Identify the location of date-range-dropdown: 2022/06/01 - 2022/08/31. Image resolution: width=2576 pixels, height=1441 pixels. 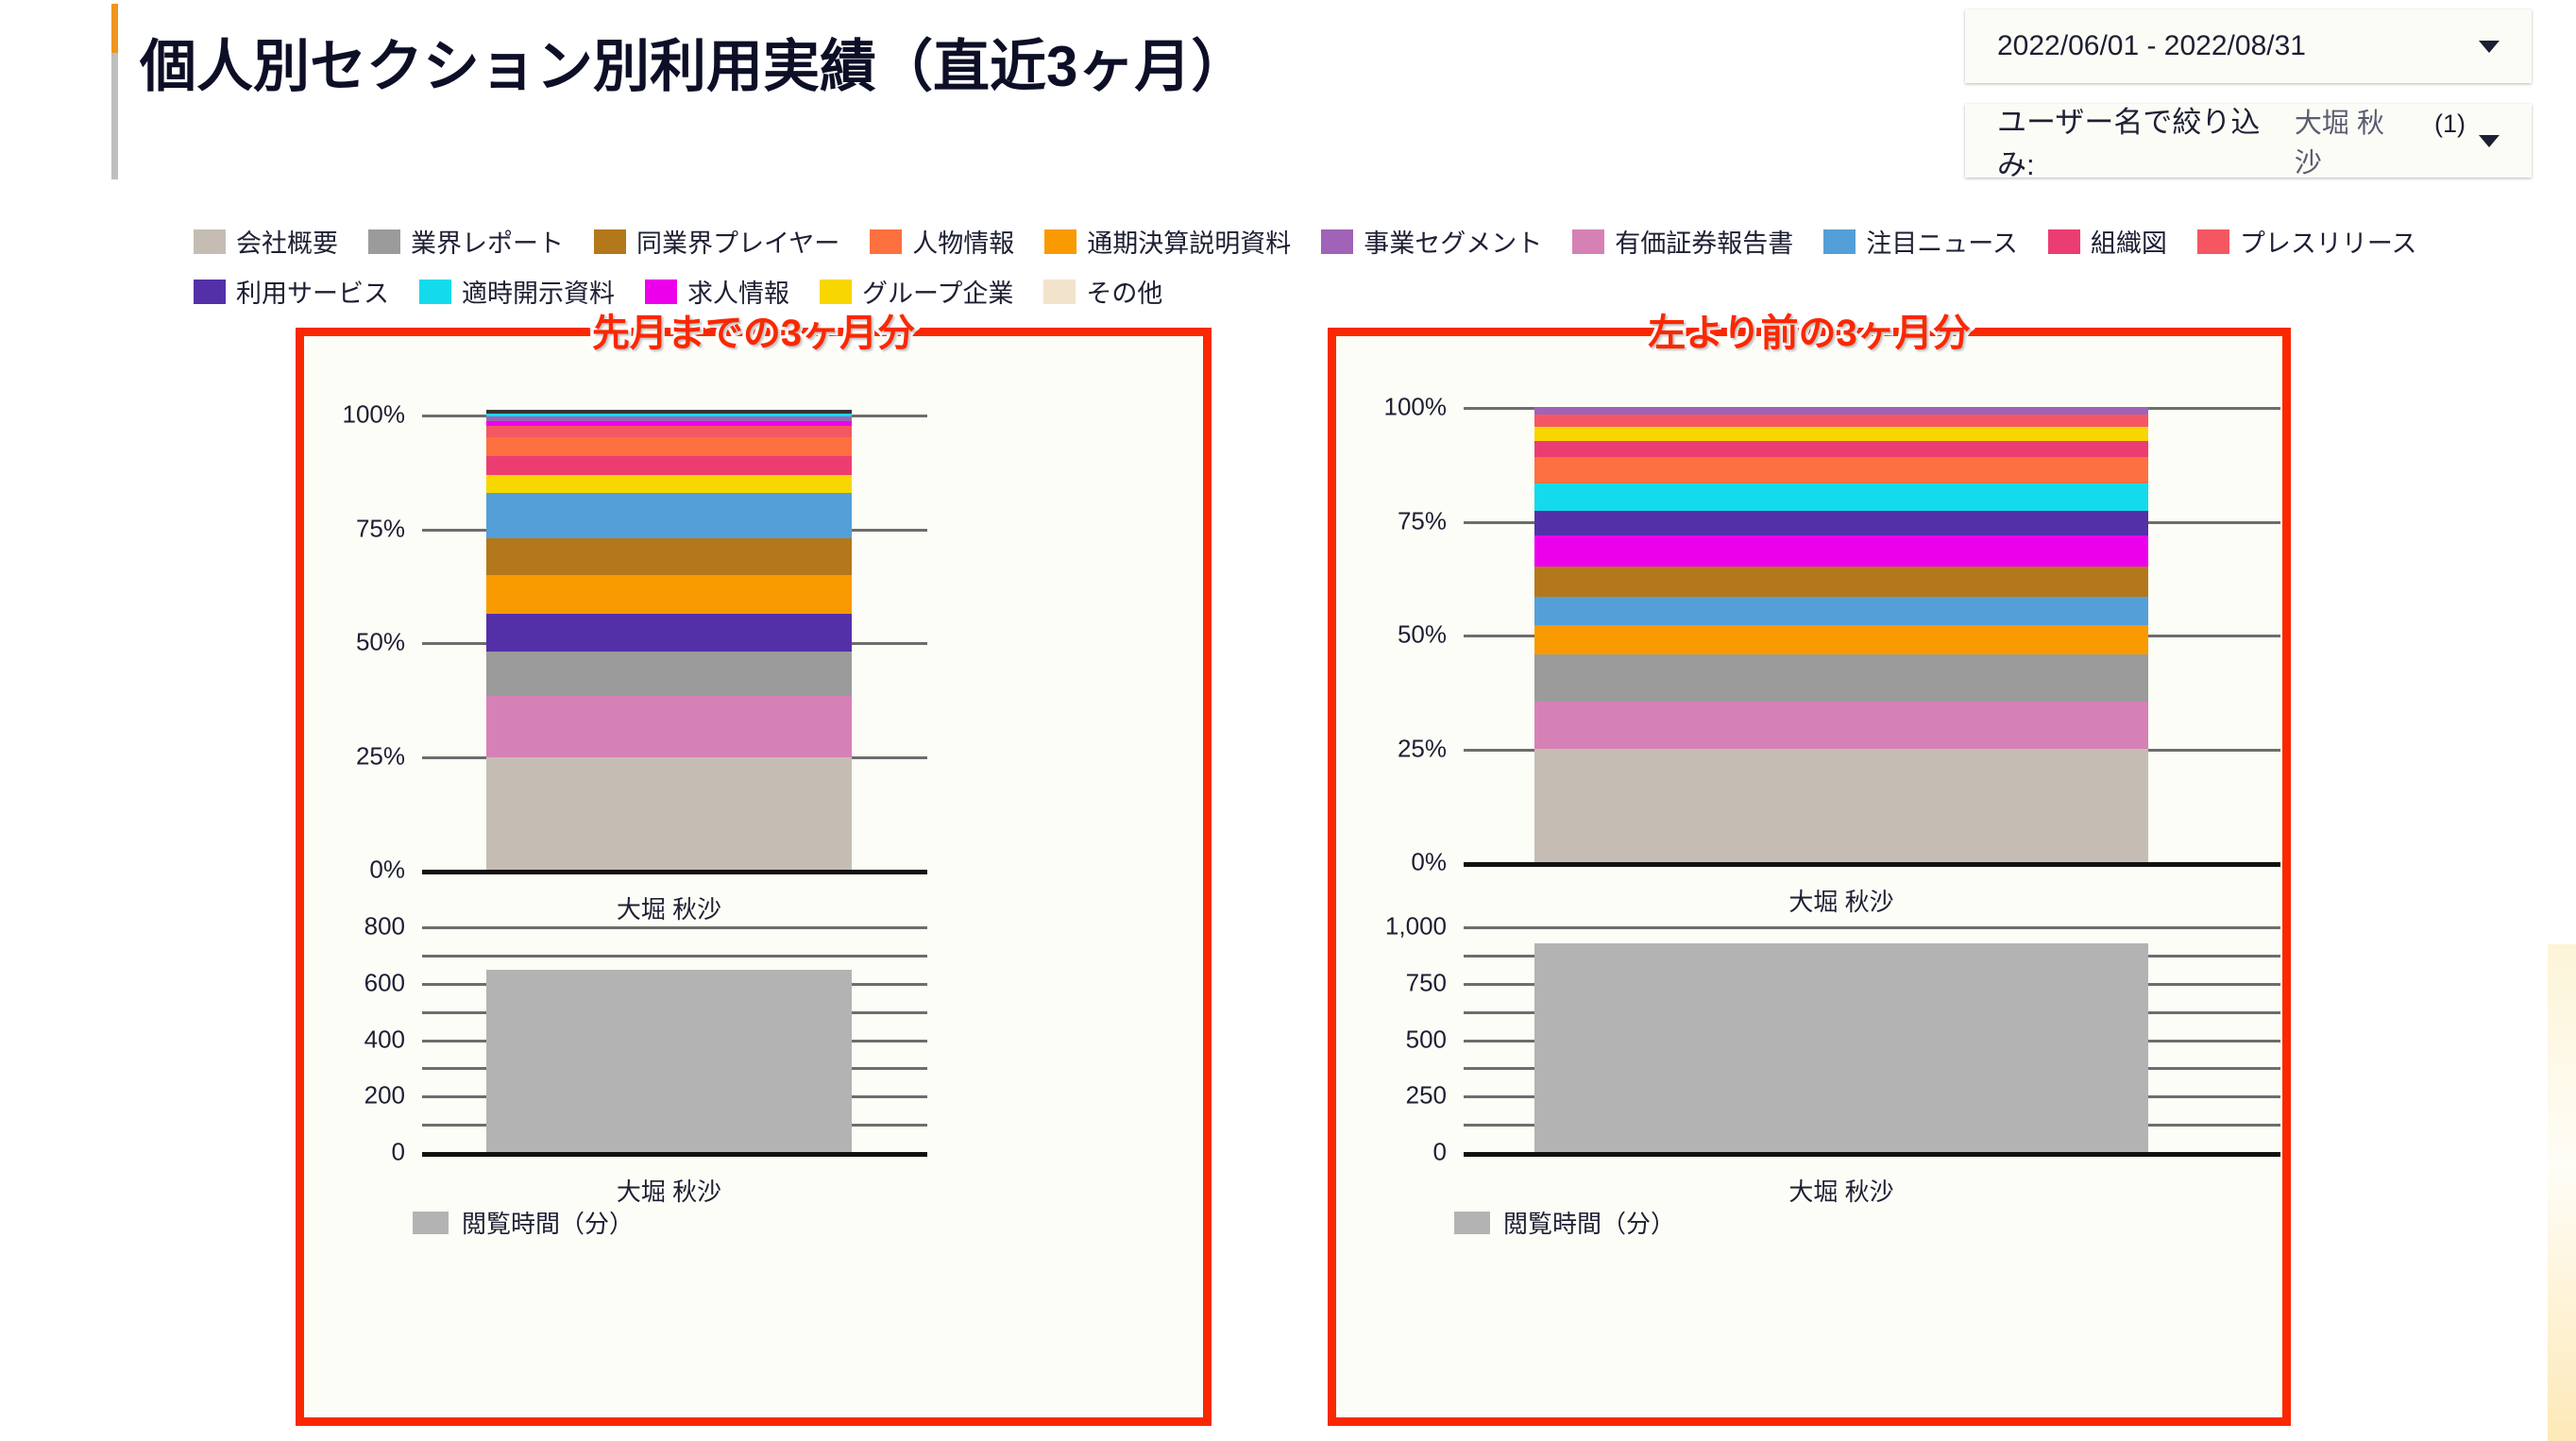
(2248, 46).